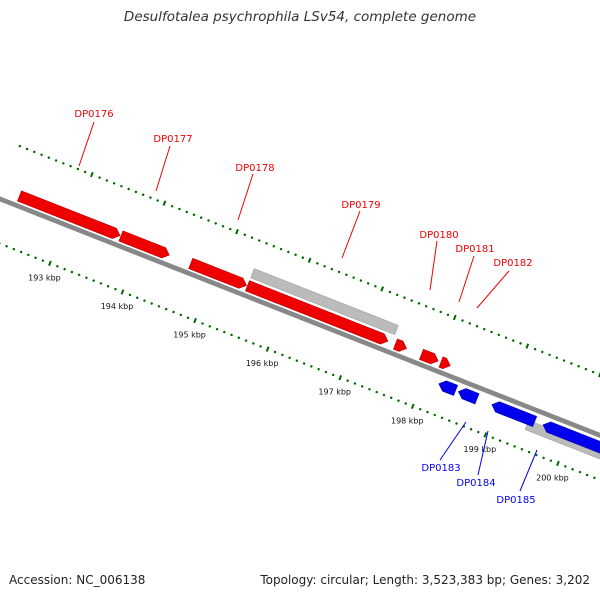 This screenshot has height=600, width=600. Describe the element at coordinates (440, 468) in the screenshot. I see `gene-label-DP0183: DP0183` at that location.